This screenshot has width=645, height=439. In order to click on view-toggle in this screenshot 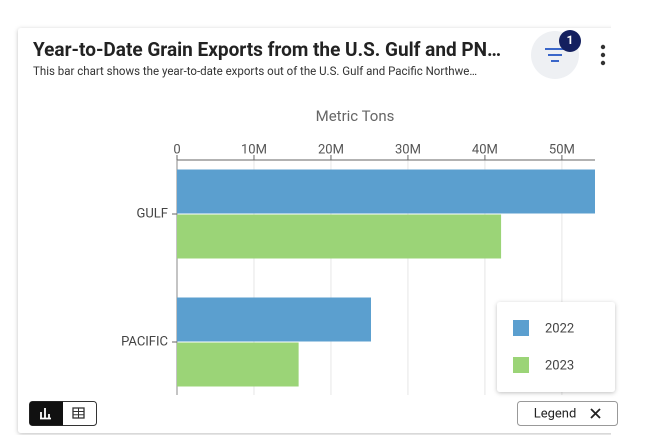, I will do `click(63, 413)`.